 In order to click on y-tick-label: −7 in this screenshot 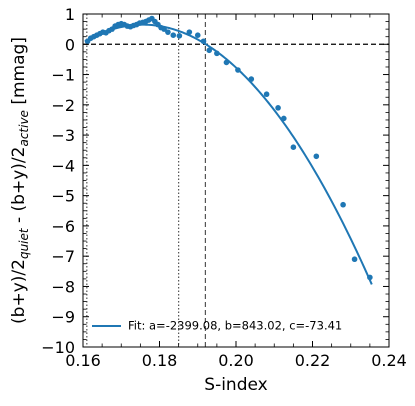, I will do `click(63, 256)`.